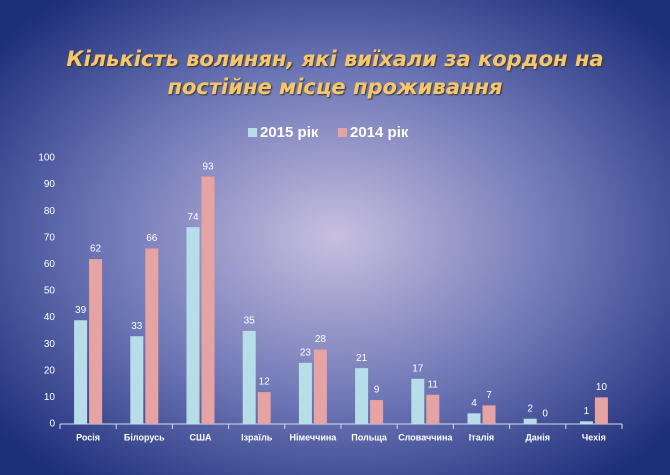  Describe the element at coordinates (489, 395) in the screenshot. I see `data-label: 7` at that location.